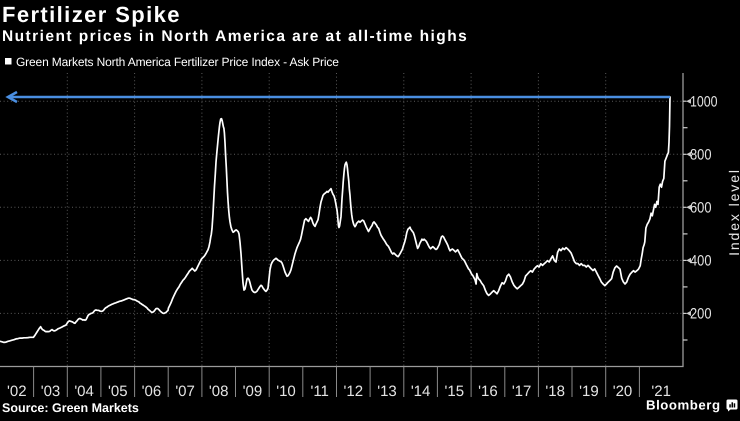  What do you see at coordinates (152, 391) in the screenshot?
I see `svg-text: '06` at bounding box center [152, 391].